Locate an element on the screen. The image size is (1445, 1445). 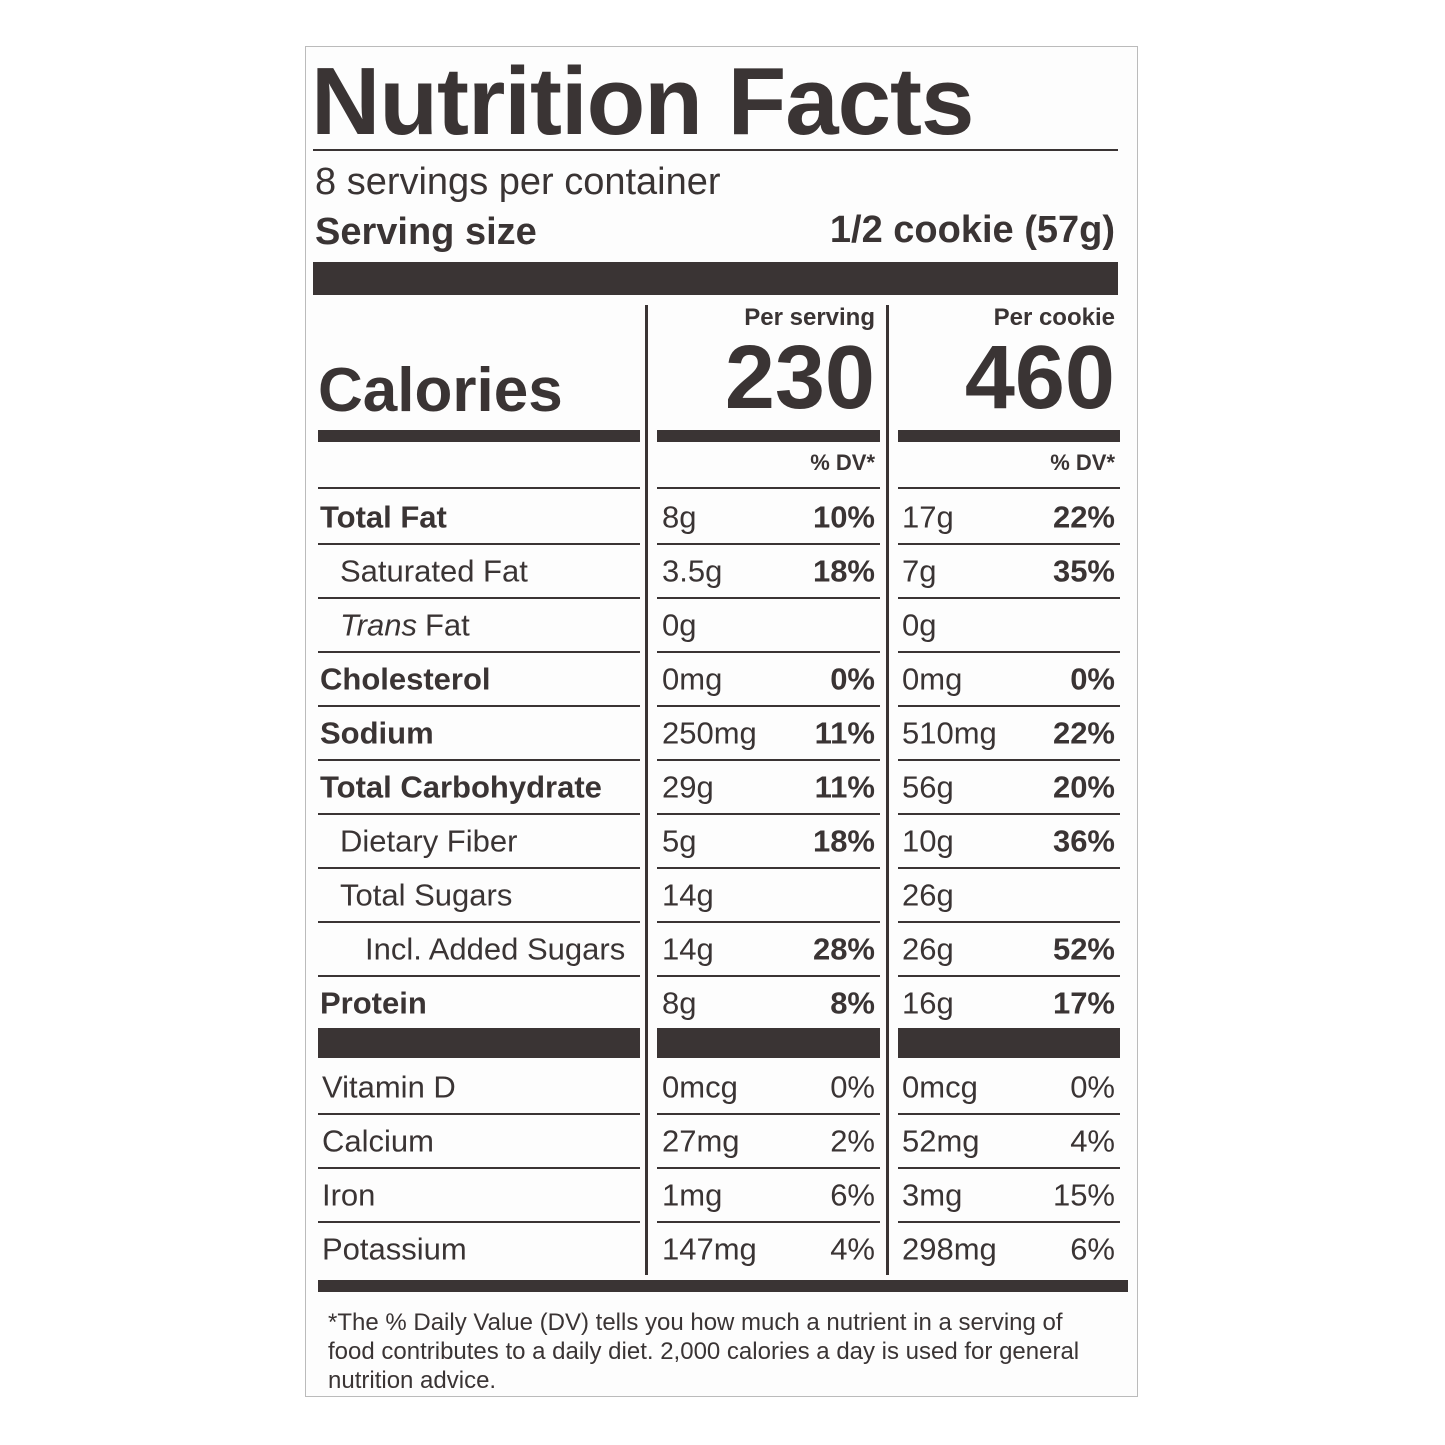
servings: 8 servings per container is located at coordinates (518, 182).